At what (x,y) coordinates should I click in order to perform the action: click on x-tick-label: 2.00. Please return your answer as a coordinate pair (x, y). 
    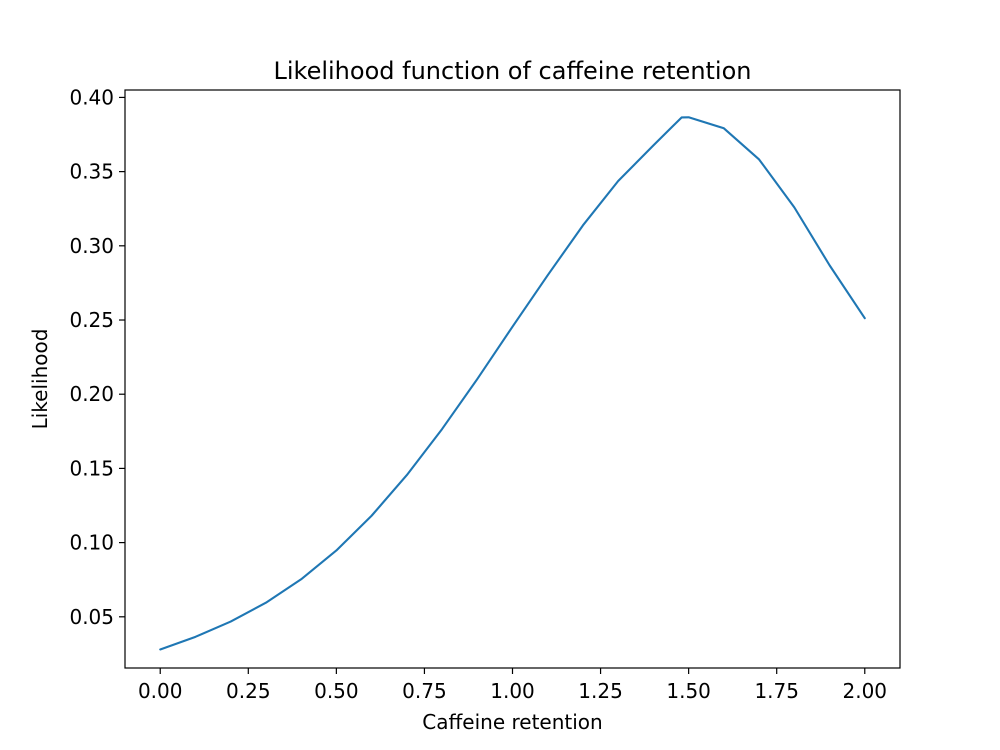
    Looking at the image, I should click on (865, 691).